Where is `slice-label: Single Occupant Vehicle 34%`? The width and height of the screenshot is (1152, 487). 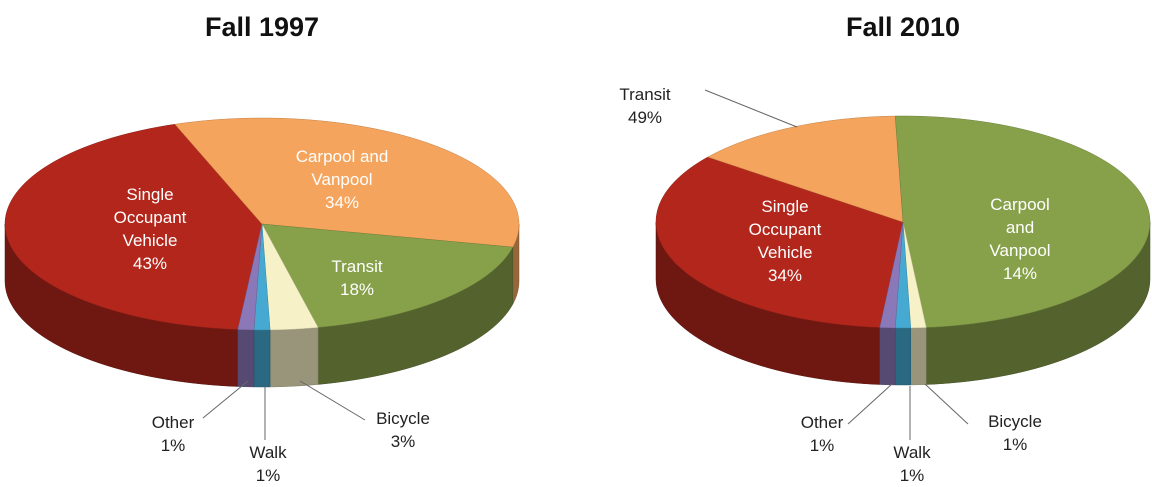
slice-label: Single Occupant Vehicle 34% is located at coordinates (785, 241).